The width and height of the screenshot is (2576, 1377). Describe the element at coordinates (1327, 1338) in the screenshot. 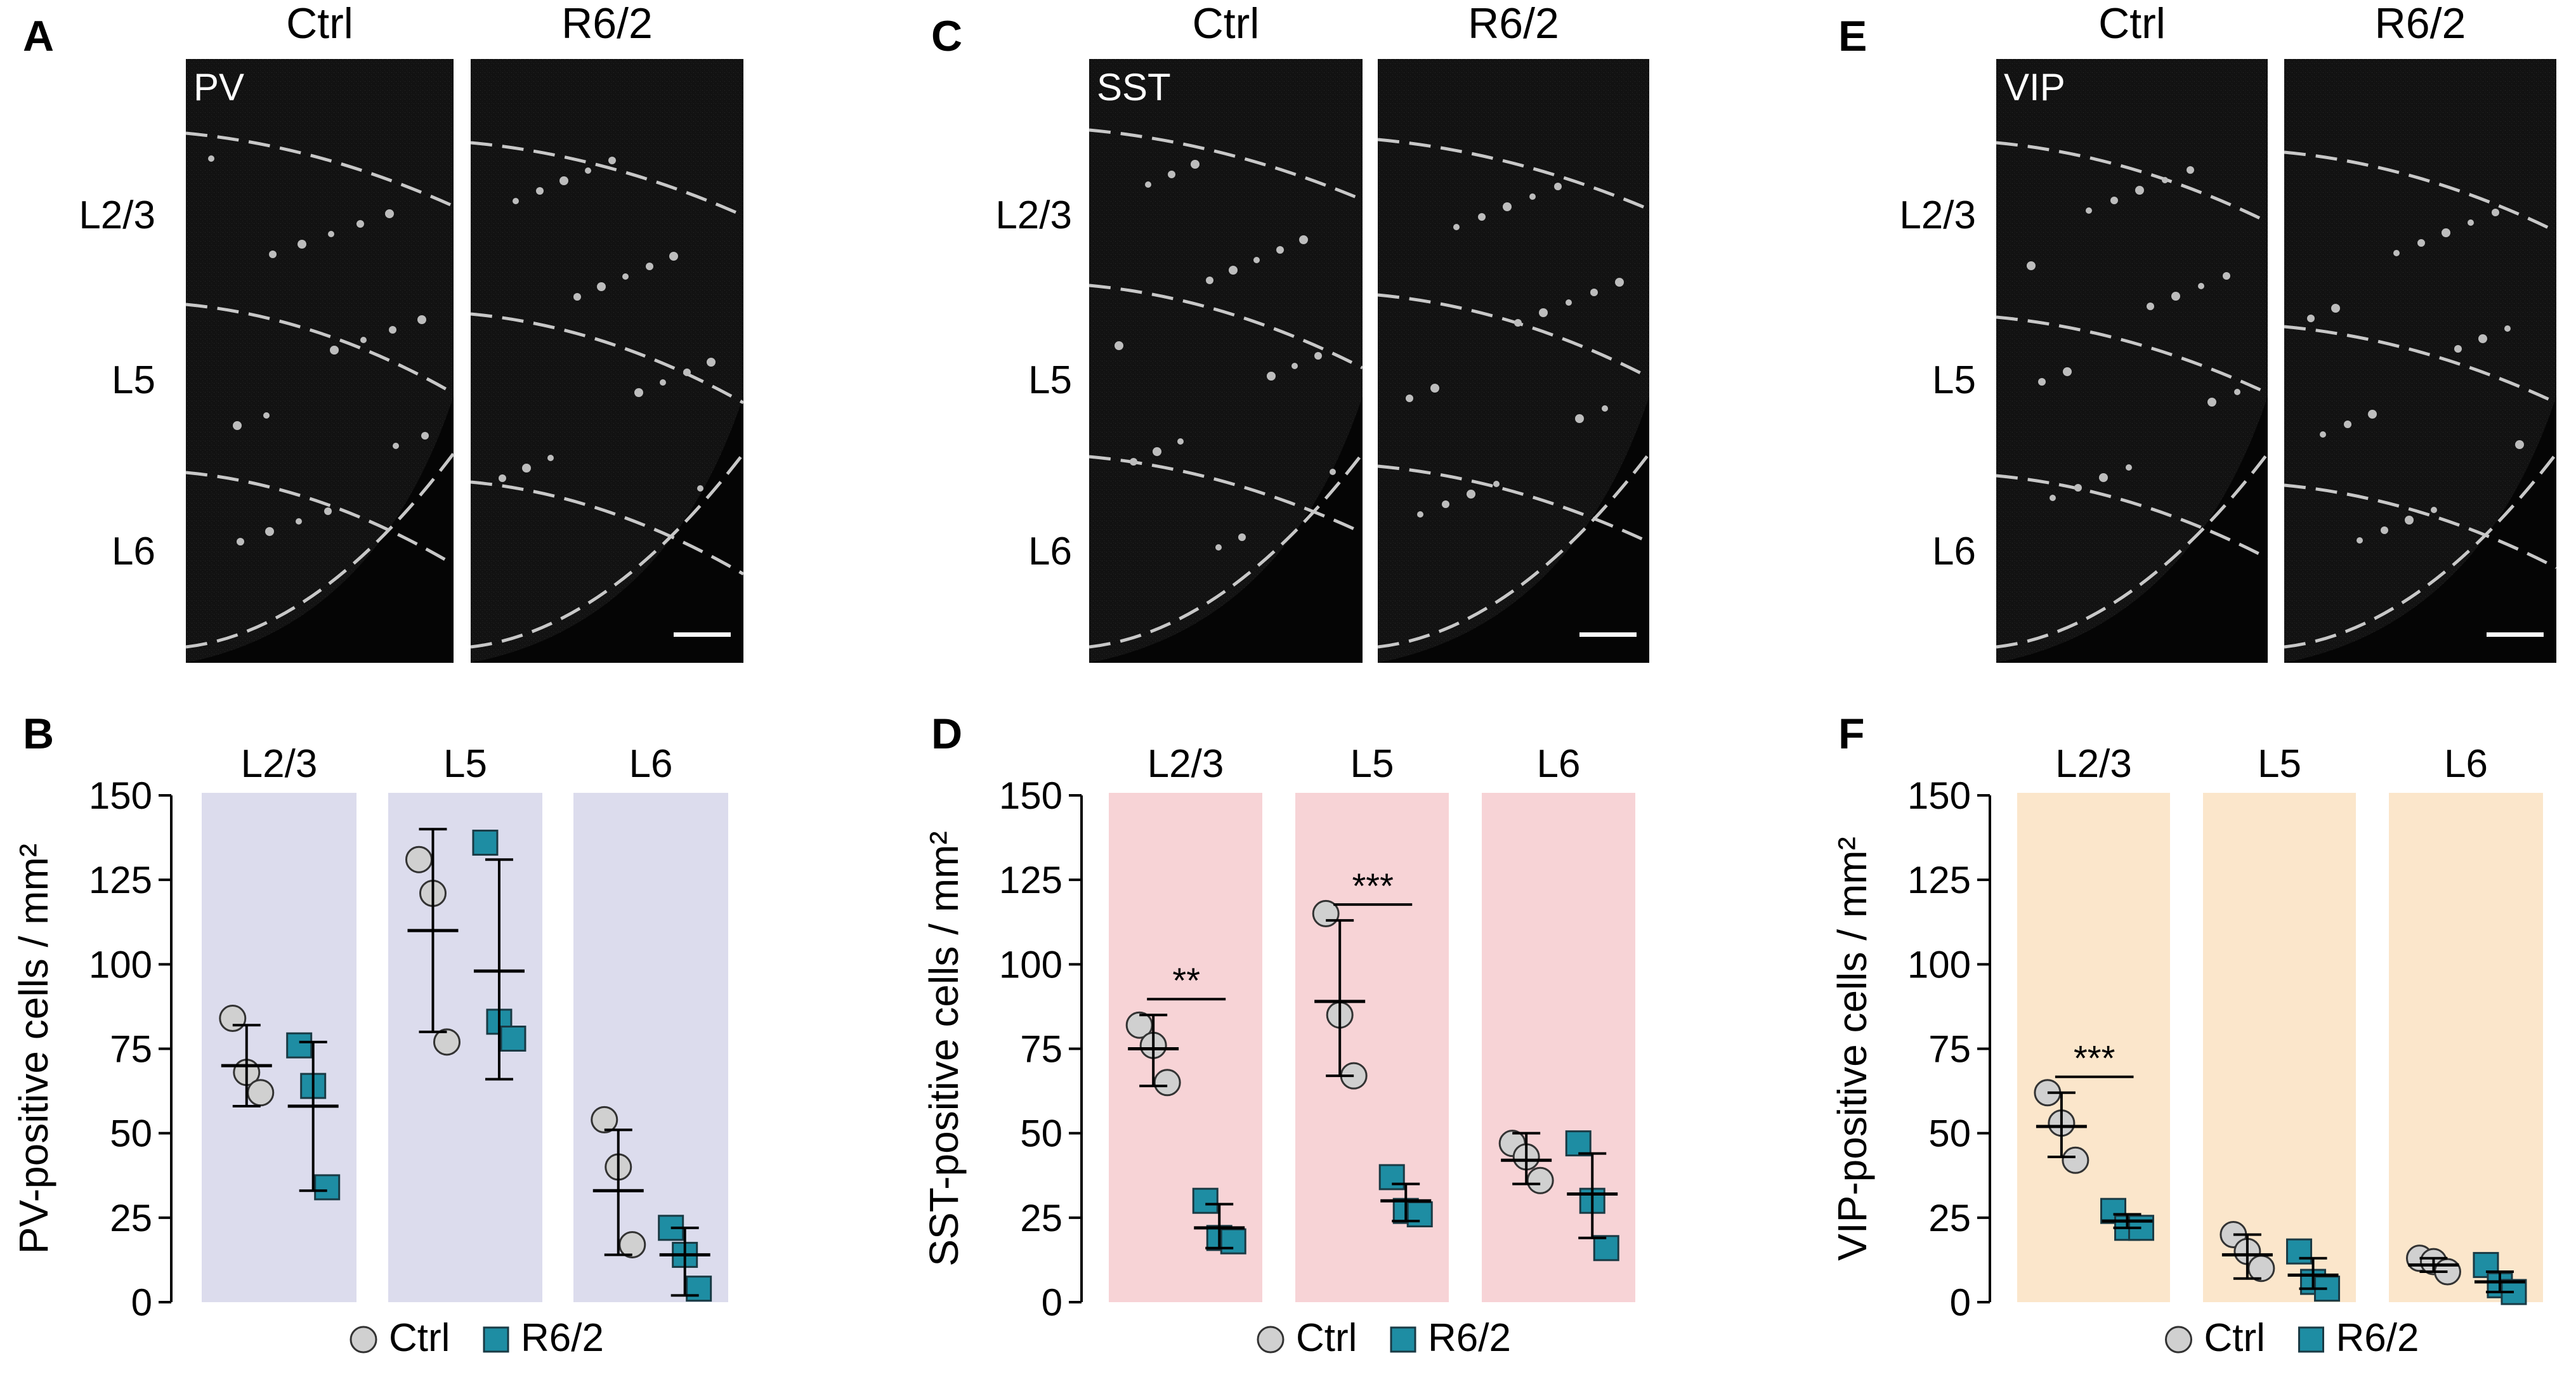

I see `legend-ctrl-label: Ctrl` at that location.